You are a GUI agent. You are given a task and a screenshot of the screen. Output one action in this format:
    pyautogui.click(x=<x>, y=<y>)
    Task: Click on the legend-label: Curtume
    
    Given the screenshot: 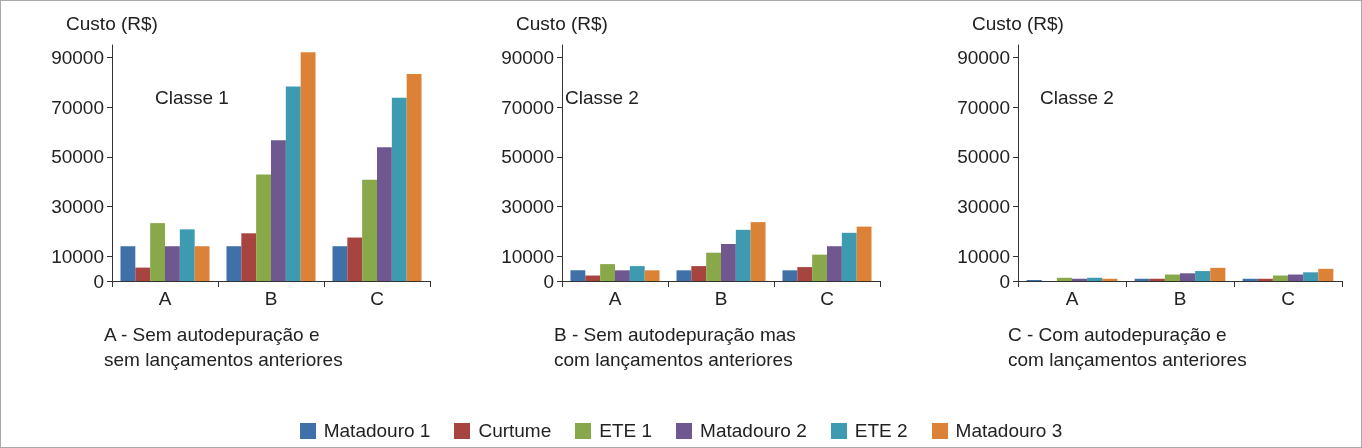 What is the action you would take?
    pyautogui.click(x=515, y=431)
    